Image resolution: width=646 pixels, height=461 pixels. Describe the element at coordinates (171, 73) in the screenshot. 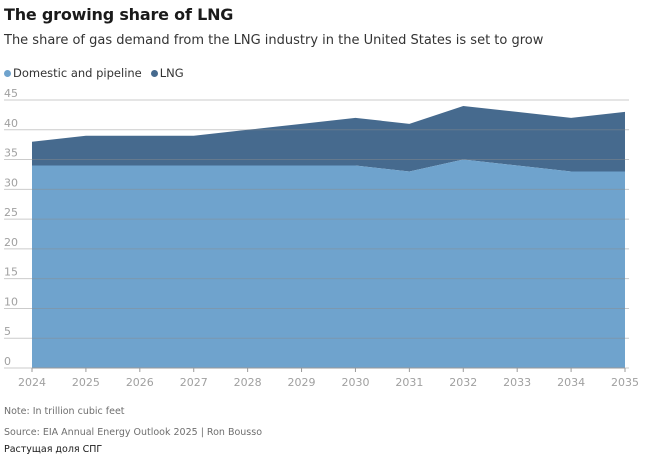

I see `legend-label-lng: LNG` at that location.